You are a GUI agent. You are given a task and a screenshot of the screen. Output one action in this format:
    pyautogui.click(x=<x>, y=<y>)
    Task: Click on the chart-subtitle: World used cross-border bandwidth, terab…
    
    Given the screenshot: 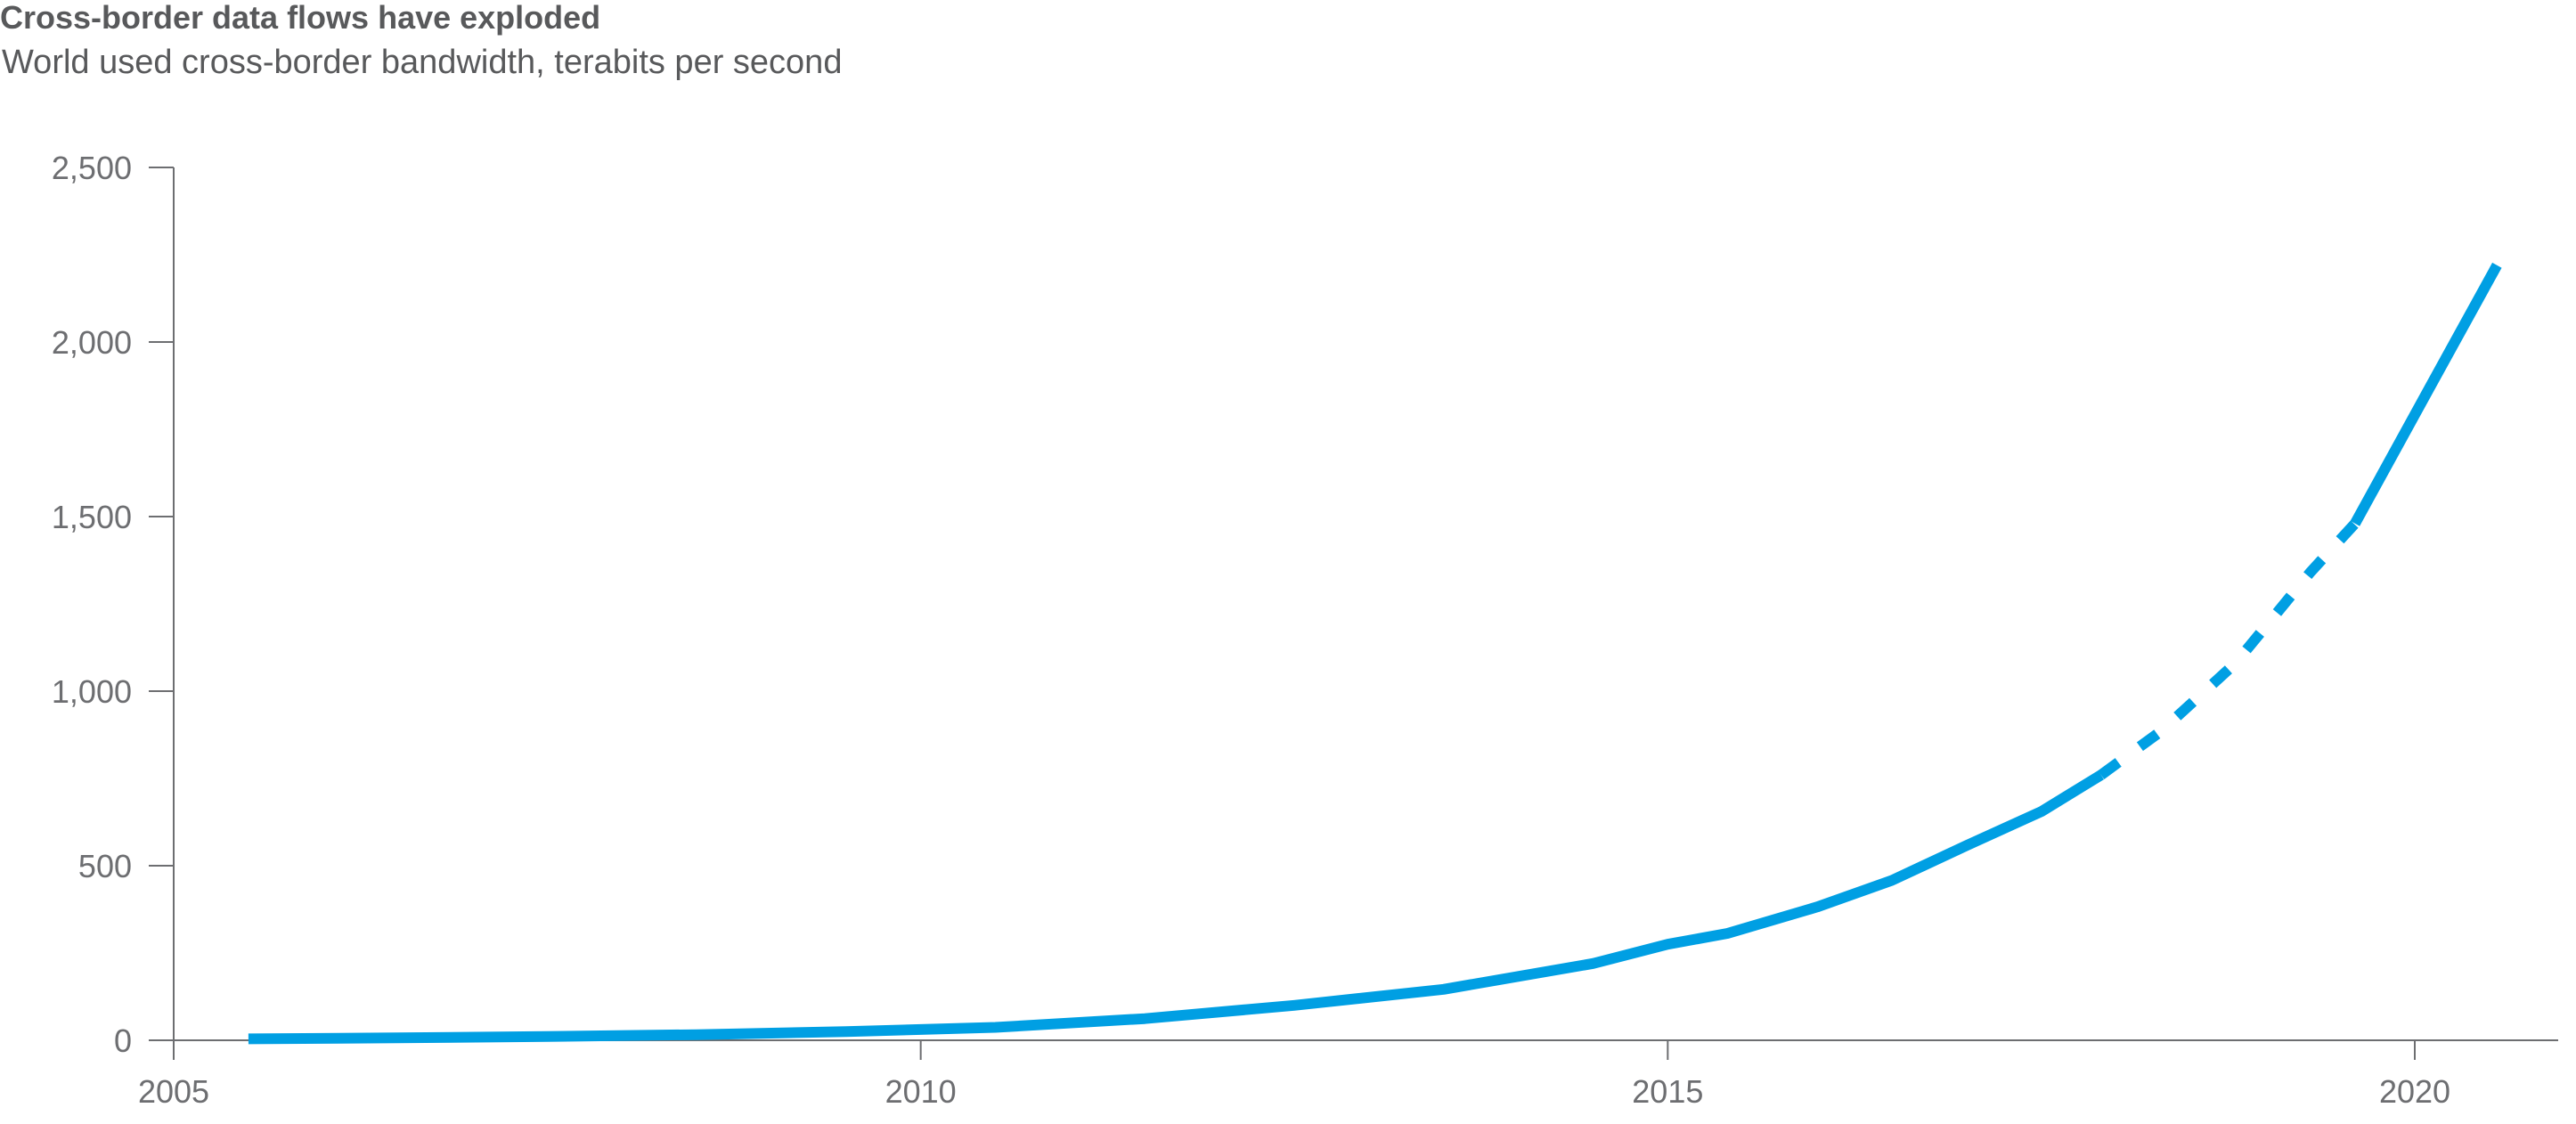 What is the action you would take?
    pyautogui.click(x=423, y=63)
    